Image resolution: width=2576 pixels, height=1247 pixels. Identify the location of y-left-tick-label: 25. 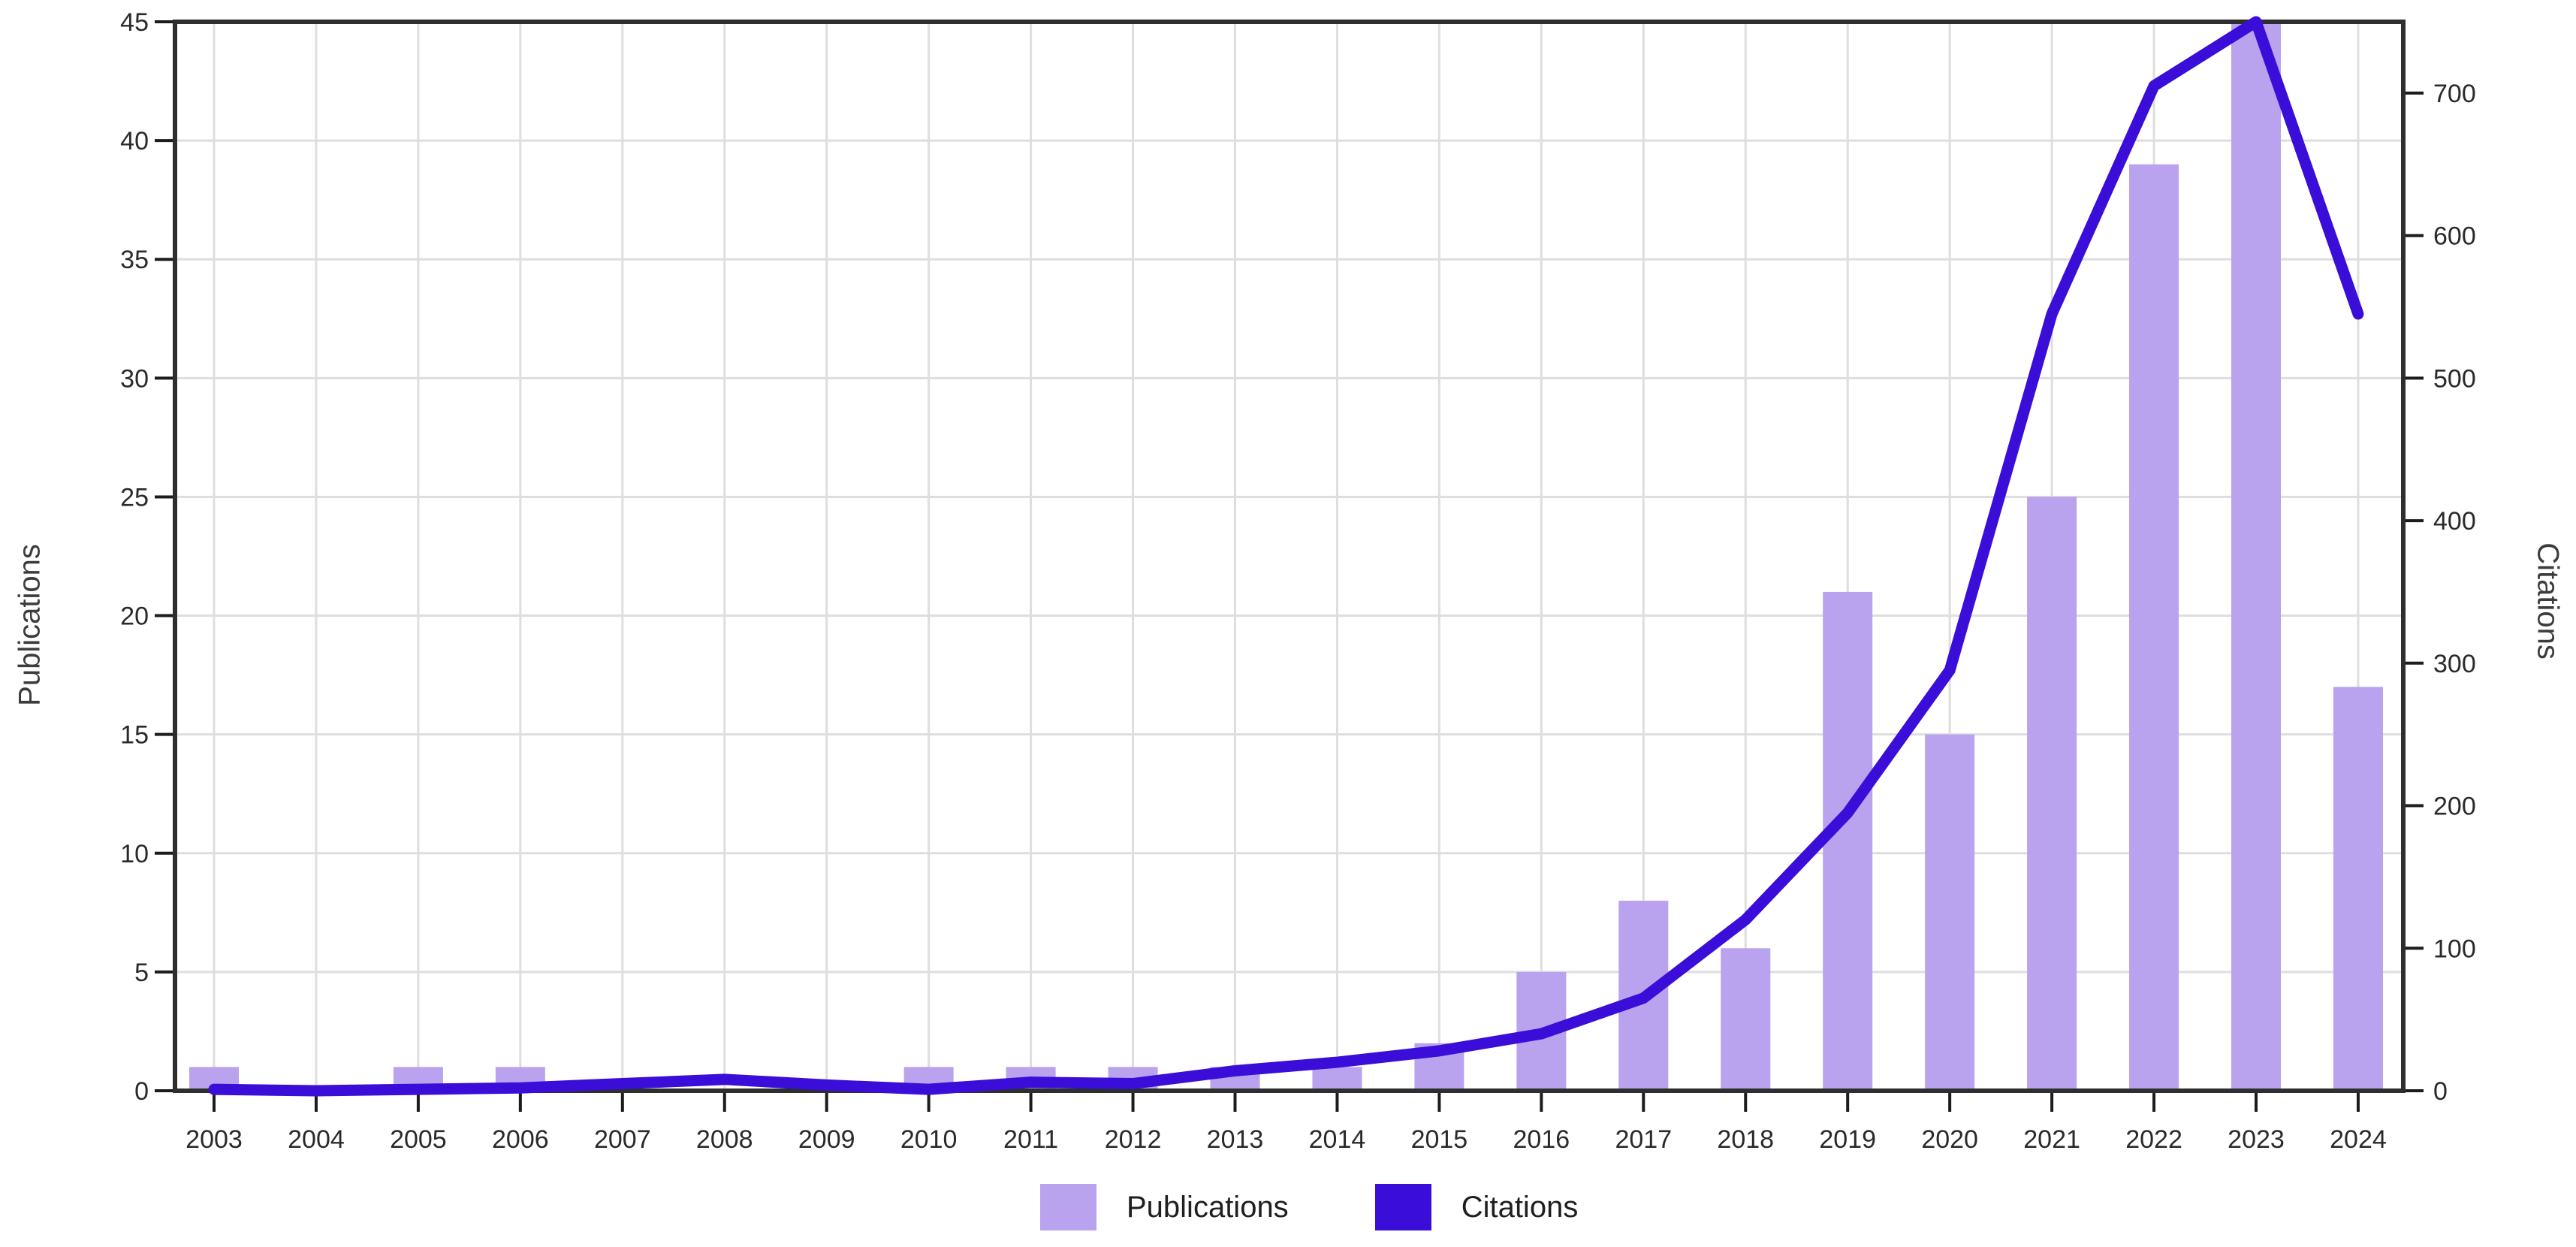
(134, 497).